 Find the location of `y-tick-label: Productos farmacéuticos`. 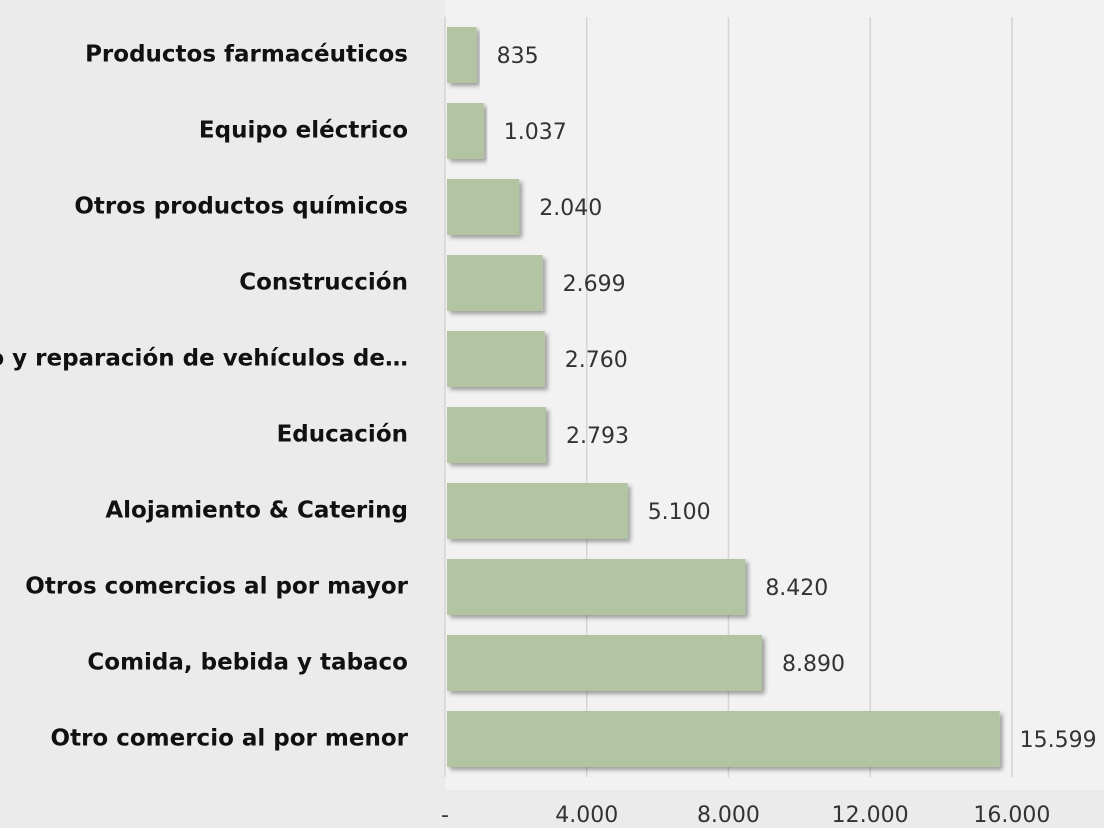

y-tick-label: Productos farmacéuticos is located at coordinates (246, 55).